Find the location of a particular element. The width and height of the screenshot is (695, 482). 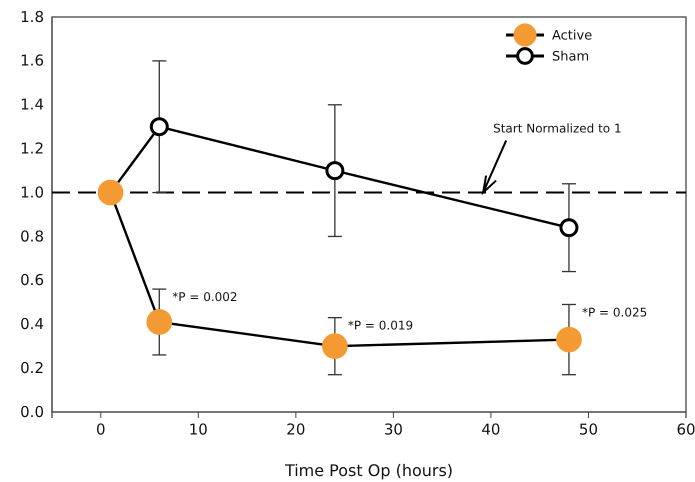

y-tick-label: 1.0 is located at coordinates (32, 192).